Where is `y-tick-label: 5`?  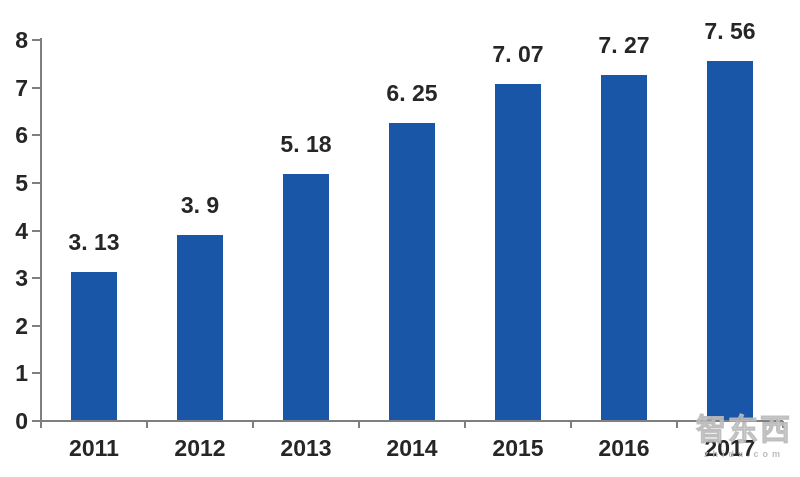 y-tick-label: 5 is located at coordinates (21, 182).